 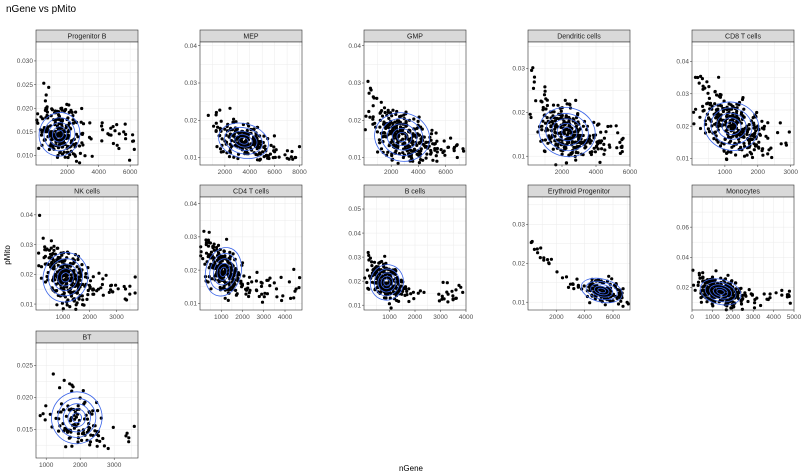 What do you see at coordinates (354, 120) in the screenshot?
I see `y-tick-label: 0.02` at bounding box center [354, 120].